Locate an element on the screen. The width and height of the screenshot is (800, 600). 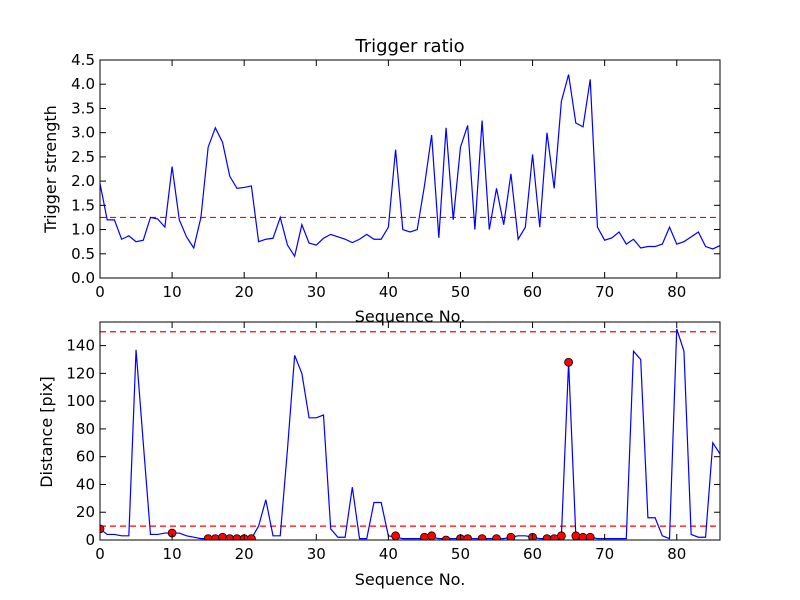
trigger-ratio-title: Trigger ratio is located at coordinates (409, 46).